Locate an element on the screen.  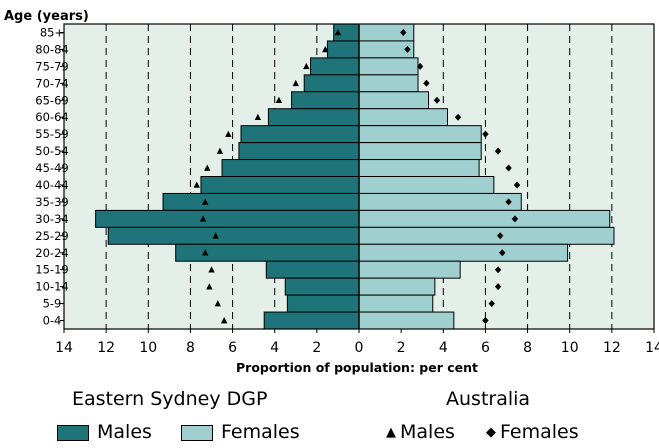
legend-item-australia-males: ▲ Males is located at coordinates (420, 432).